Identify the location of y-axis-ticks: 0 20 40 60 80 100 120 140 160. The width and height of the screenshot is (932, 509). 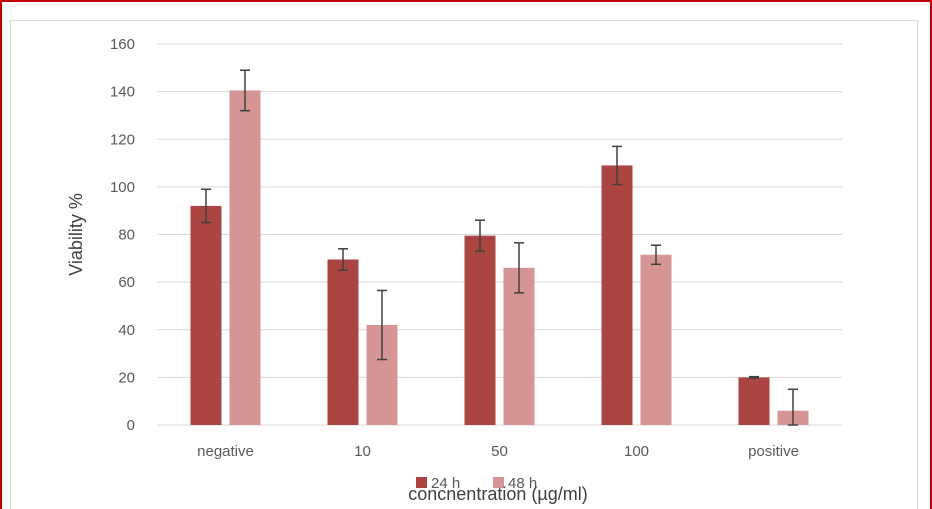
(122, 235).